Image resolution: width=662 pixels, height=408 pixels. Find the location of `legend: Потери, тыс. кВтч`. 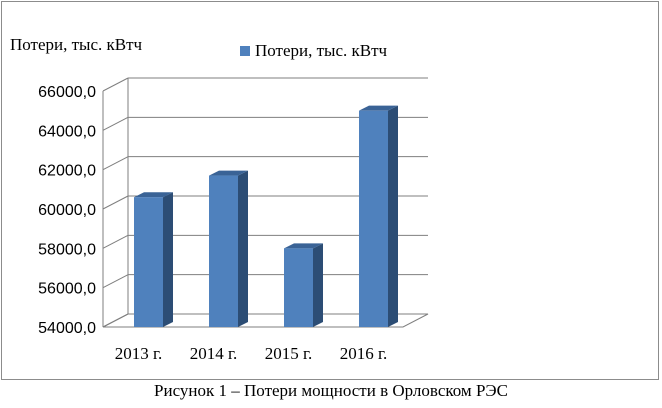

legend: Потери, тыс. кВтч is located at coordinates (313, 51).